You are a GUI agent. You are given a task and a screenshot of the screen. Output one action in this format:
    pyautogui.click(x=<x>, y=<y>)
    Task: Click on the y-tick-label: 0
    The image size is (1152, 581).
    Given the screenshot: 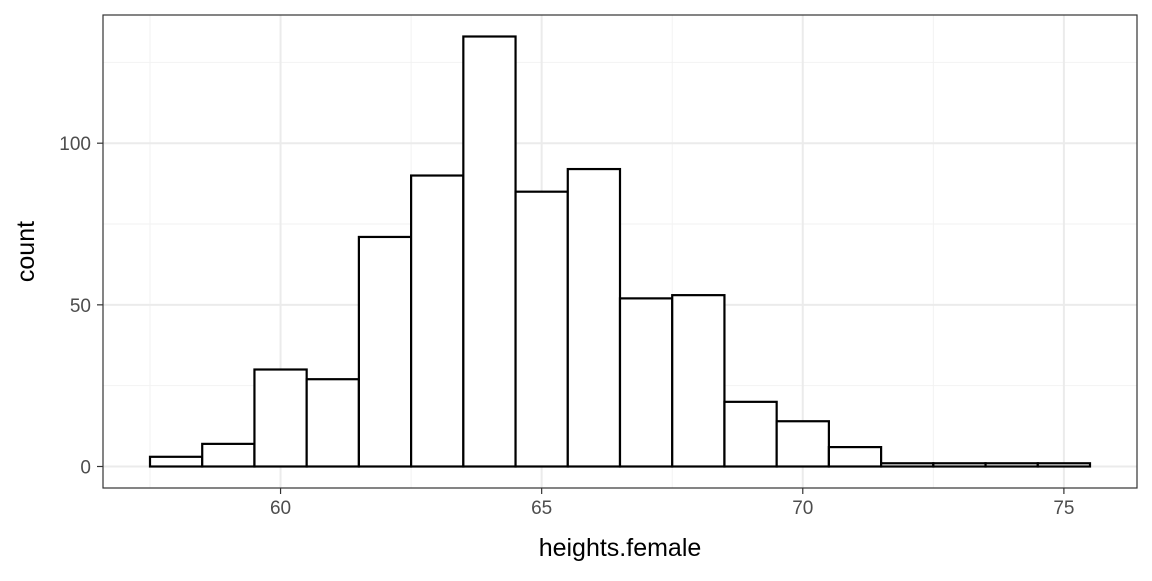 What is the action you would take?
    pyautogui.click(x=85, y=468)
    